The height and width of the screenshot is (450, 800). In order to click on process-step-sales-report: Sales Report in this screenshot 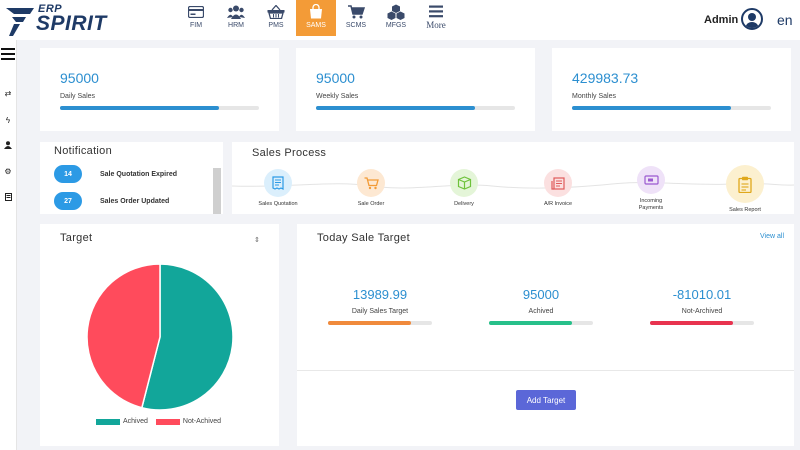, I will do `click(745, 189)`.